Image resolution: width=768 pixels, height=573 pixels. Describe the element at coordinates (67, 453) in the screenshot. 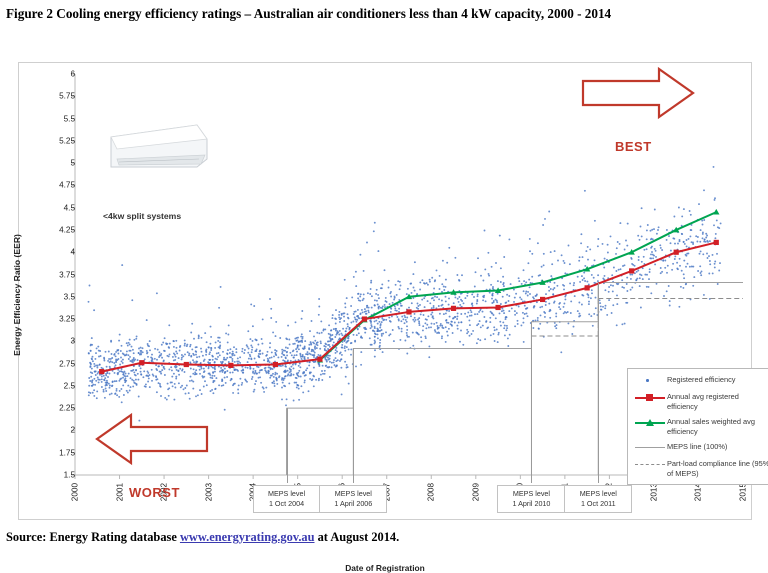

I see `y-tick-label: 1.75` at that location.